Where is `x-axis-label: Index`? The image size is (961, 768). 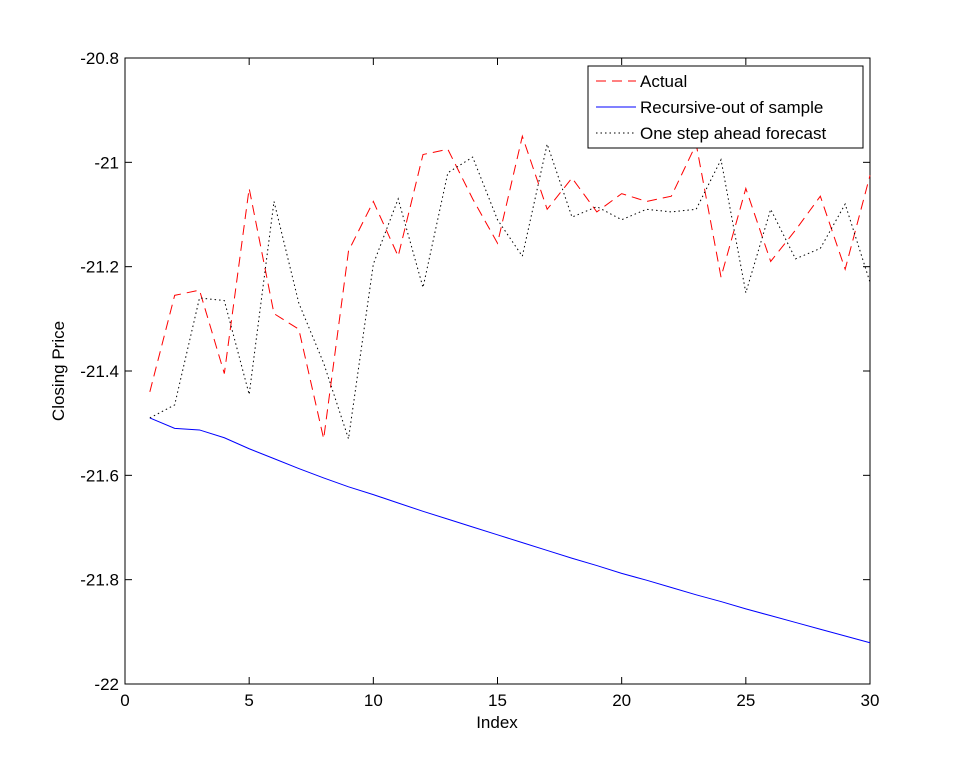
x-axis-label: Index is located at coordinates (497, 722).